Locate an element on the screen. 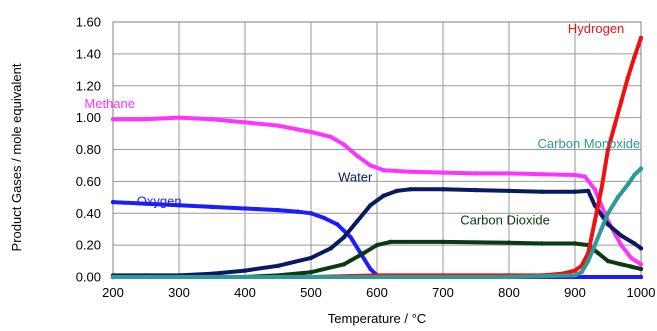 The image size is (657, 331). y-tick-label: 1.40 is located at coordinates (88, 53).